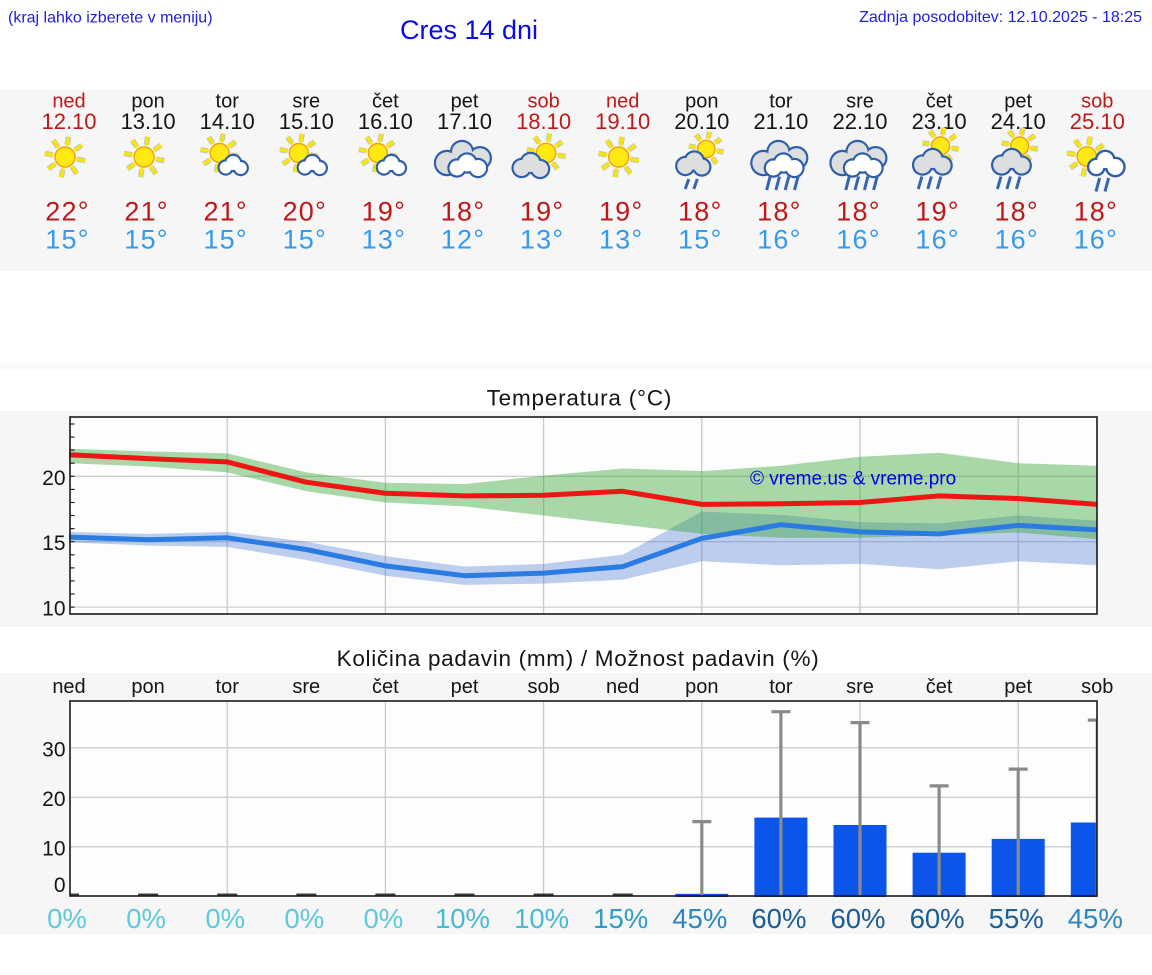  What do you see at coordinates (67, 212) in the screenshot?
I see `svg-text: 22°` at bounding box center [67, 212].